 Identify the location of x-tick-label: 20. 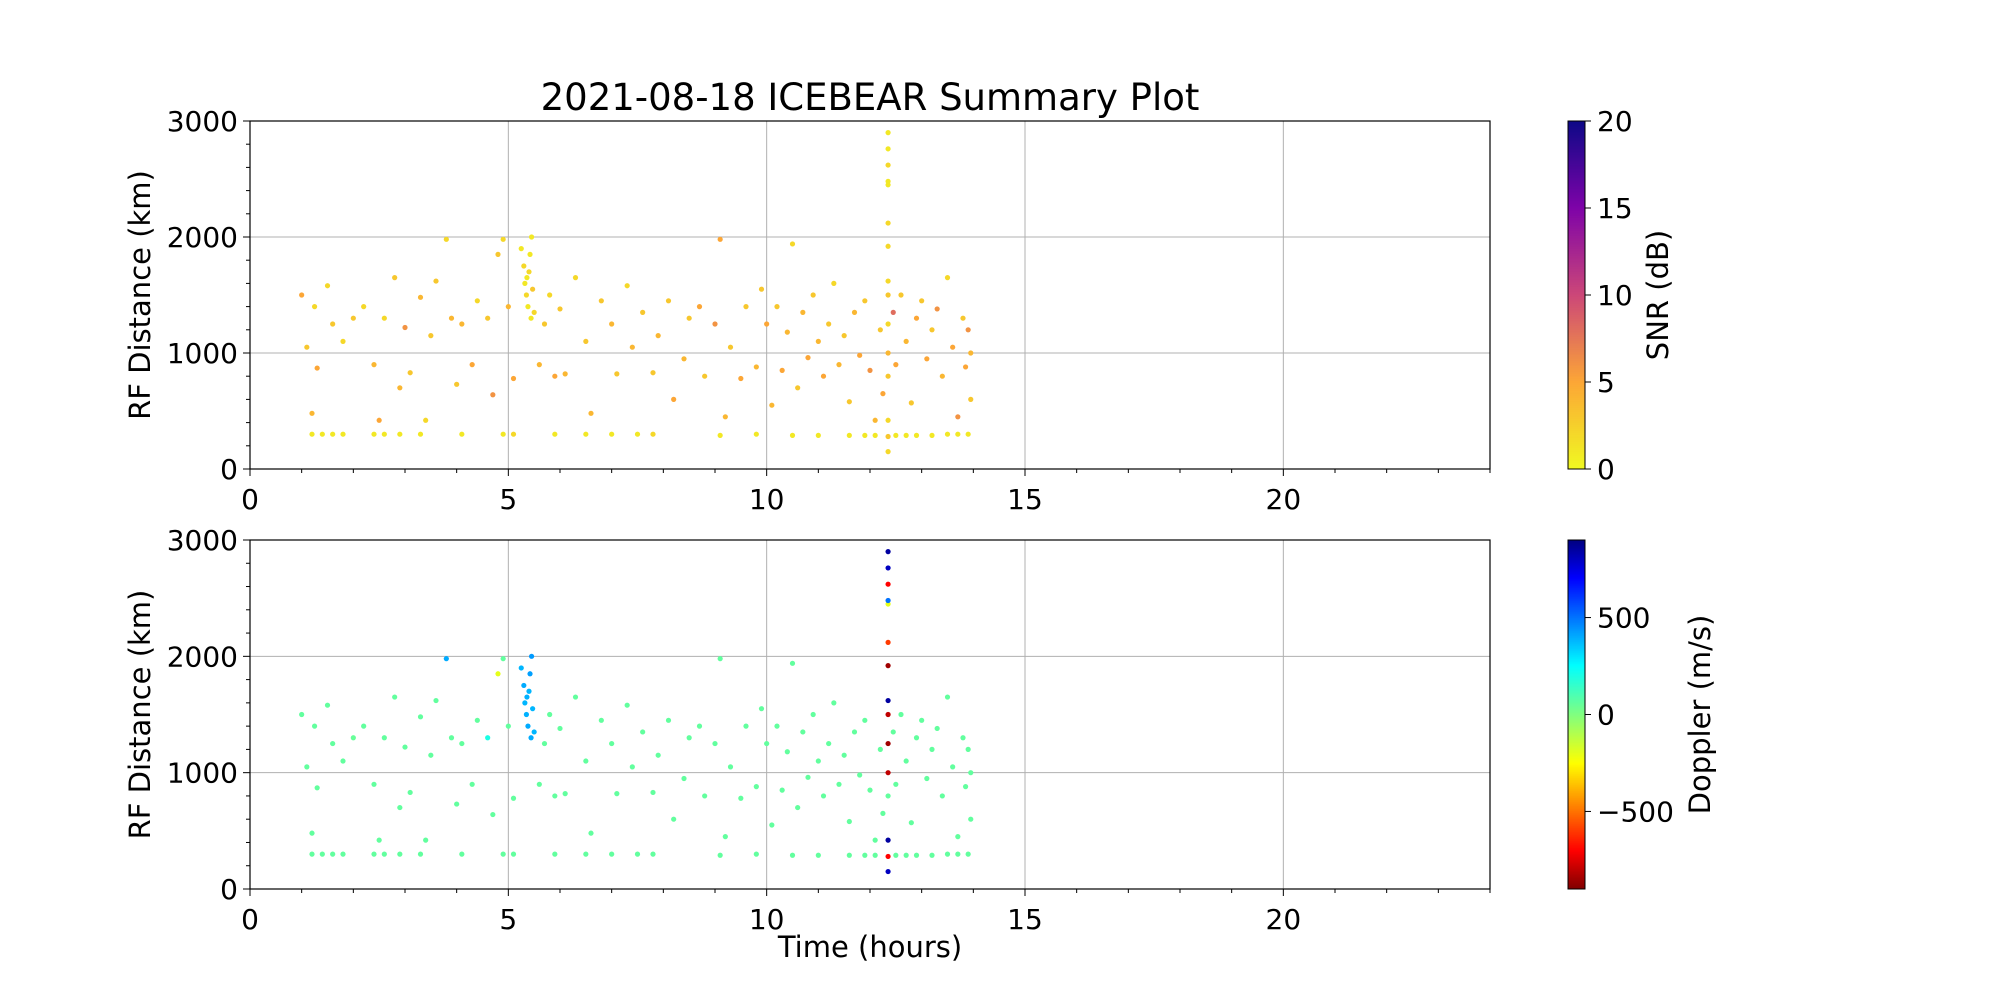
(1284, 499).